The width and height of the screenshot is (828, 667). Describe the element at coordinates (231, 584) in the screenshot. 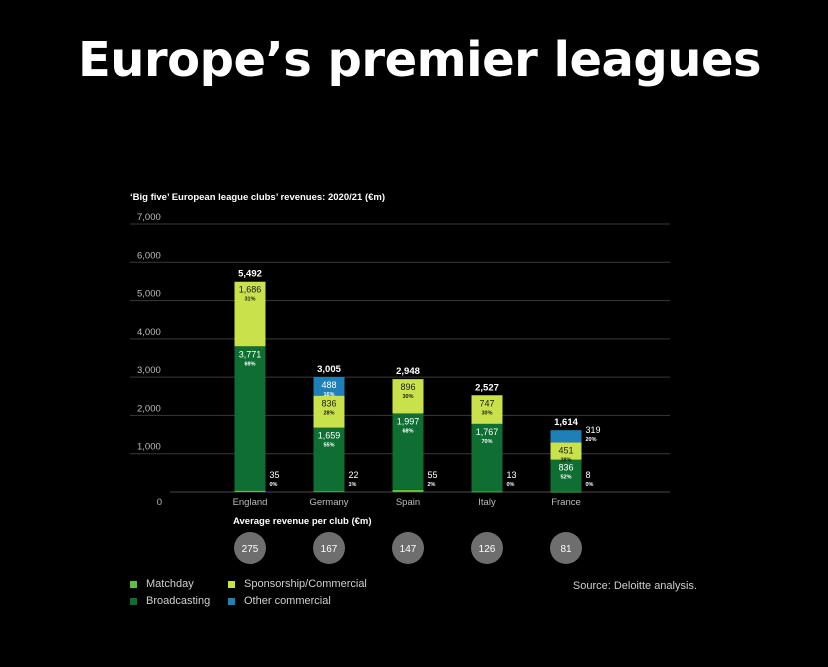

I see `legend-swatch-sponsorship` at that location.